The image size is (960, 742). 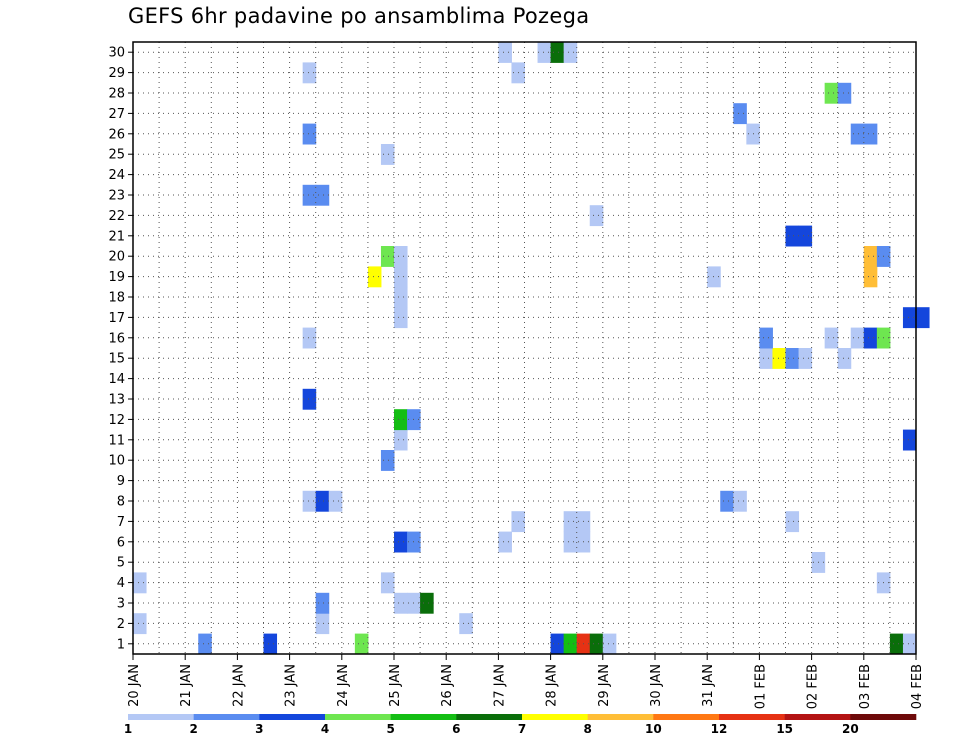 I want to click on colorbar-label: 20, so click(x=850, y=729).